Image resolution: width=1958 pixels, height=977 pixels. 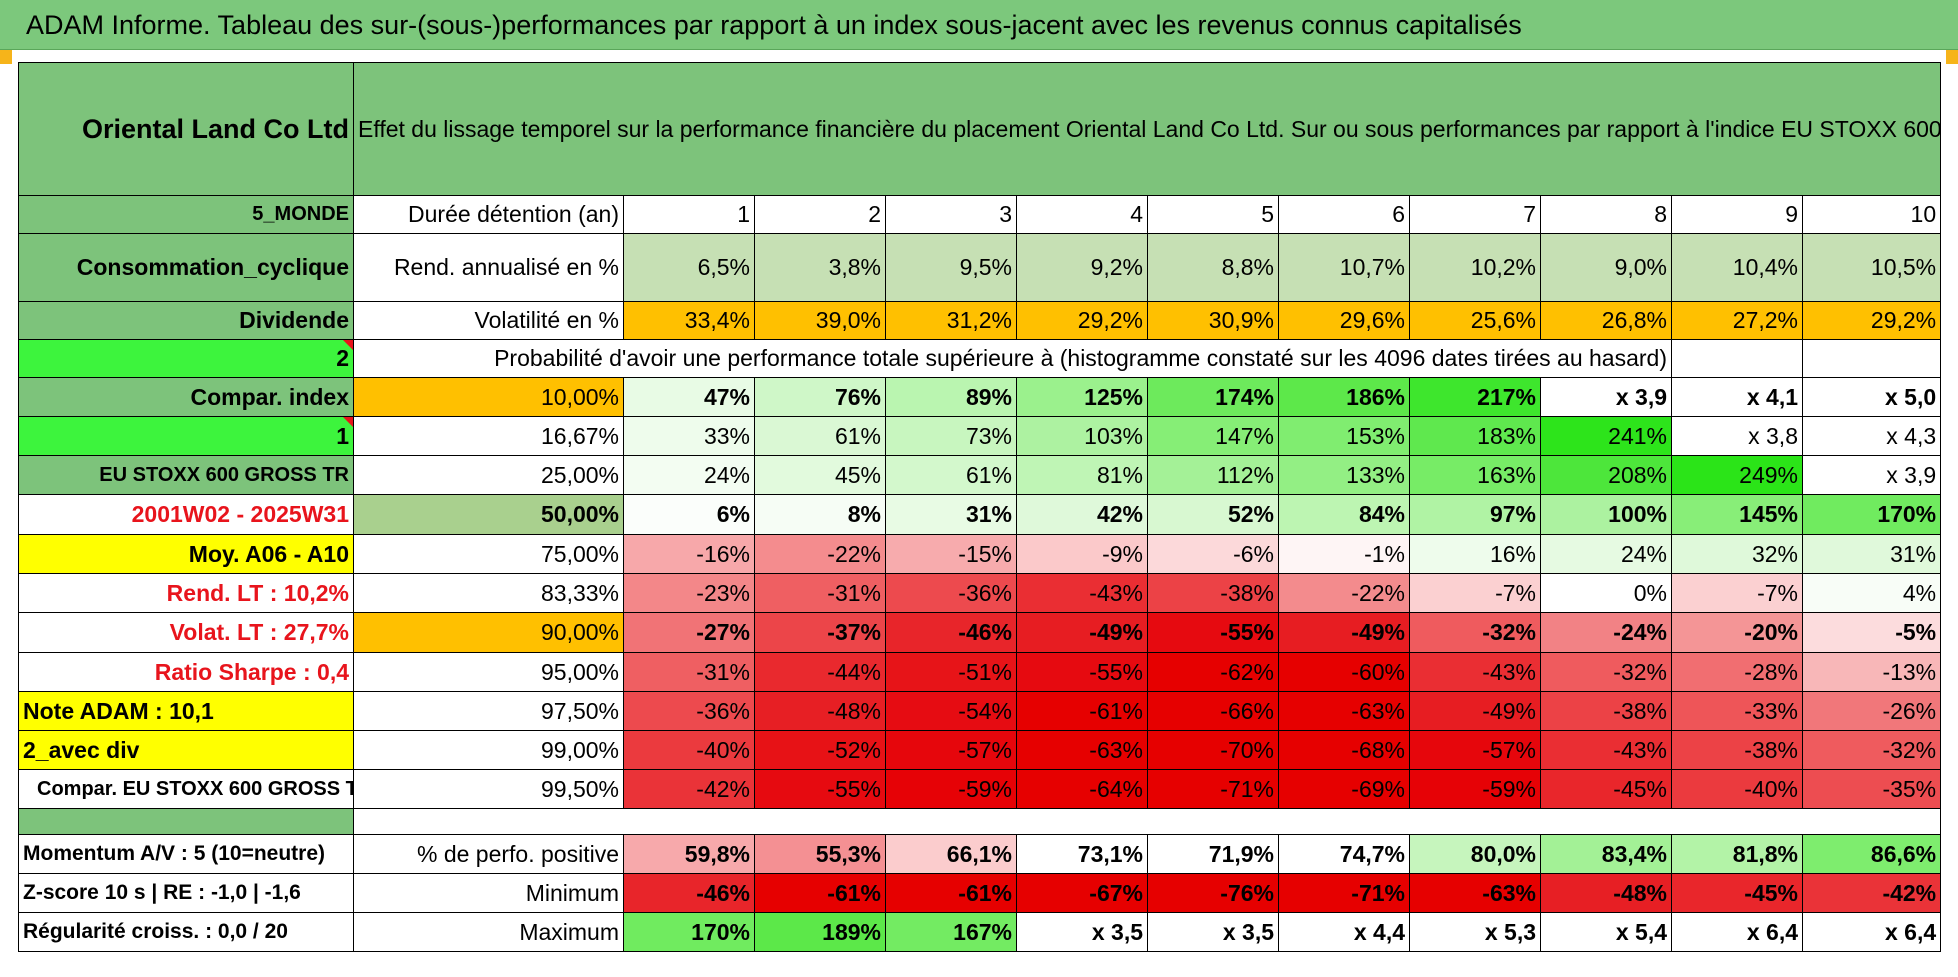 What do you see at coordinates (1344, 932) in the screenshot?
I see `maximum-cell: x 4,4` at bounding box center [1344, 932].